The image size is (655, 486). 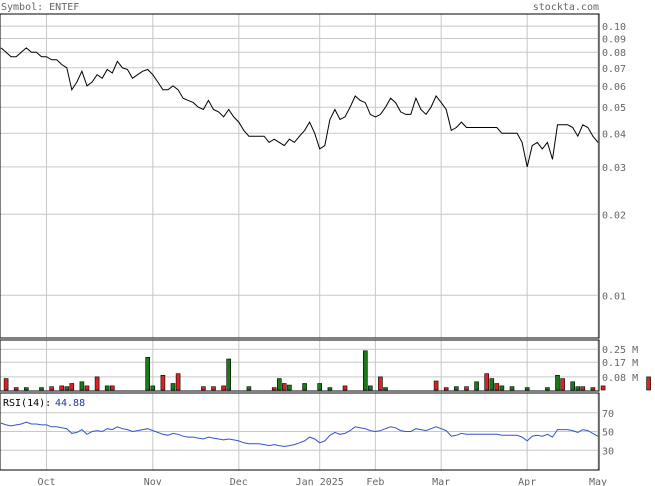 I want to click on price-tick-label: 0.02, so click(x=614, y=215).